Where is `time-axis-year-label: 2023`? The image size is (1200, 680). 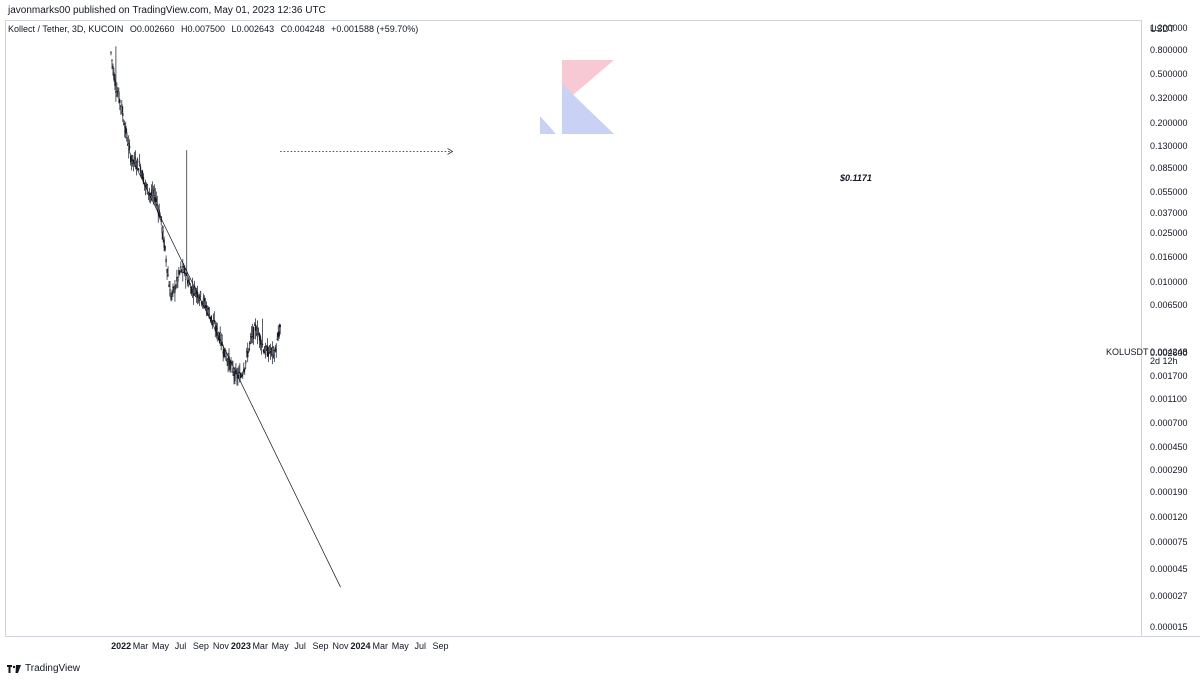 time-axis-year-label: 2023 is located at coordinates (240, 646).